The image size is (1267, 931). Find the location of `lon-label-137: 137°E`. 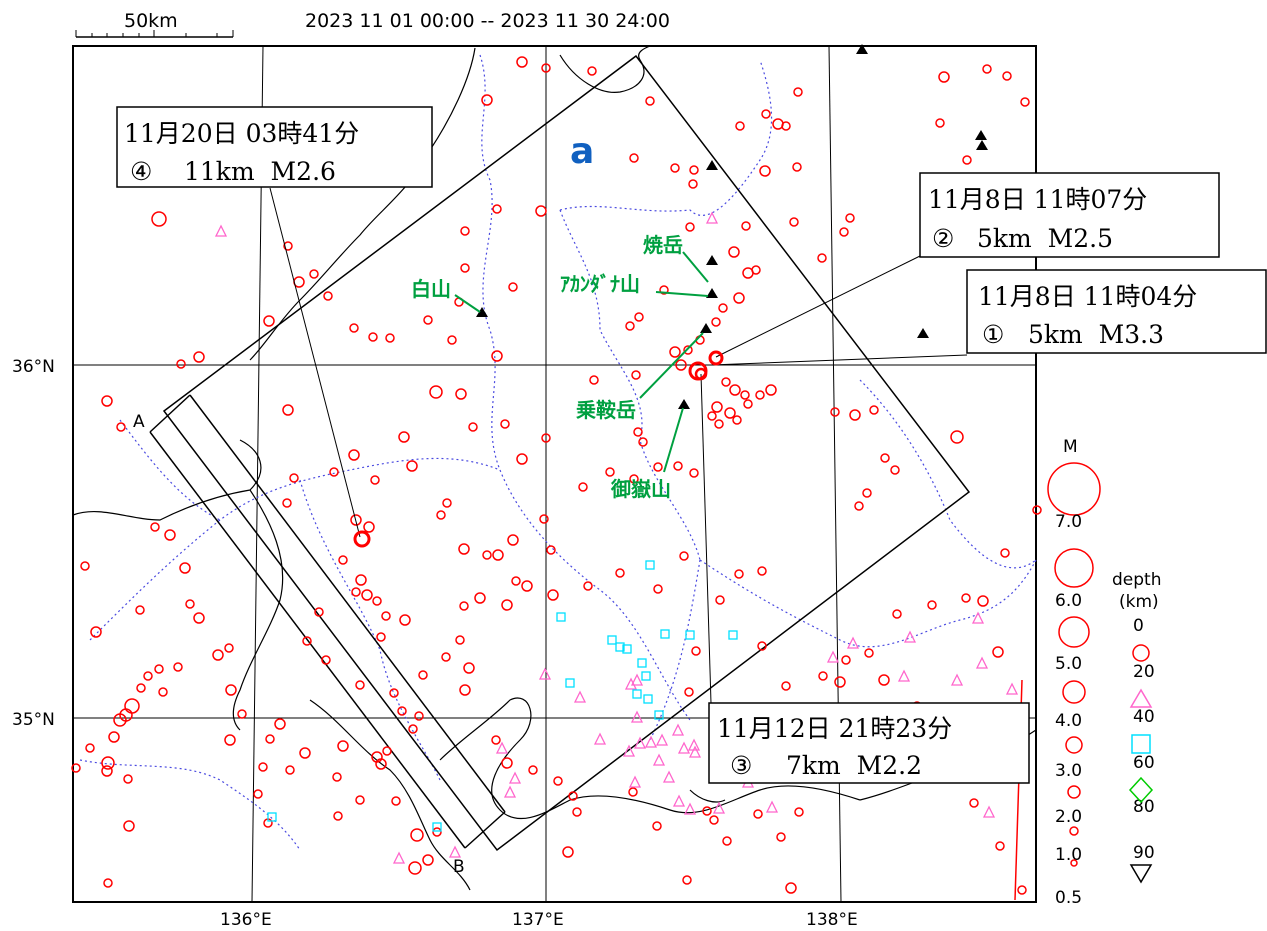

lon-label-137: 137°E is located at coordinates (538, 920).